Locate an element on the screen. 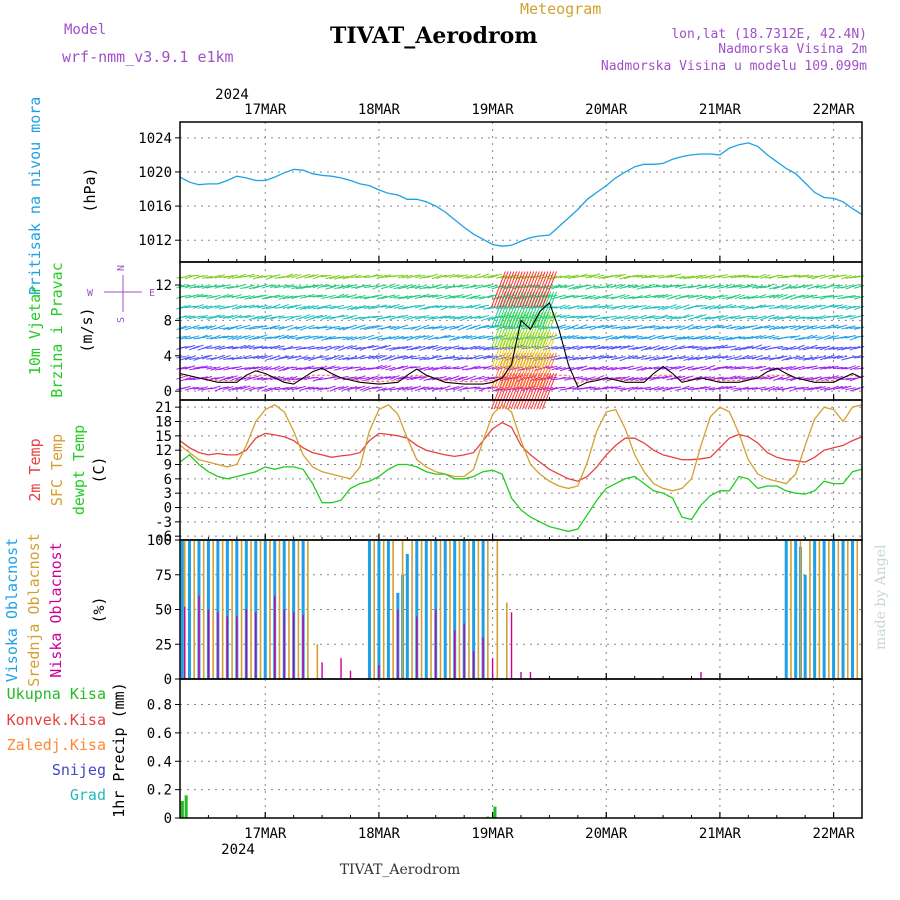 The width and height of the screenshot is (900, 900). wind-speed-line is located at coordinates (521, 344).